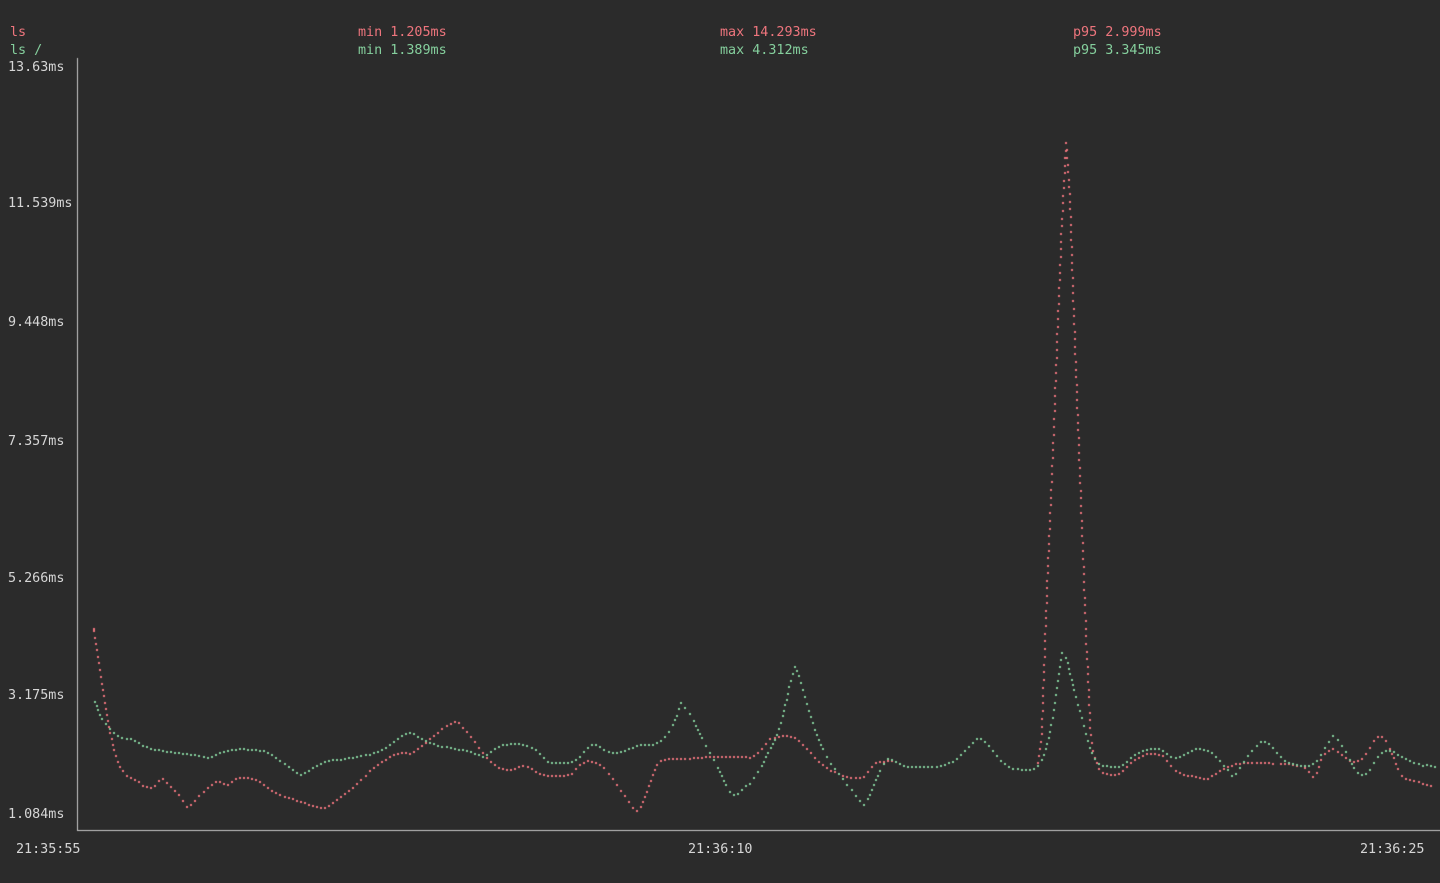  What do you see at coordinates (768, 32) in the screenshot?
I see `series-1-max-stat: max 14.293ms` at bounding box center [768, 32].